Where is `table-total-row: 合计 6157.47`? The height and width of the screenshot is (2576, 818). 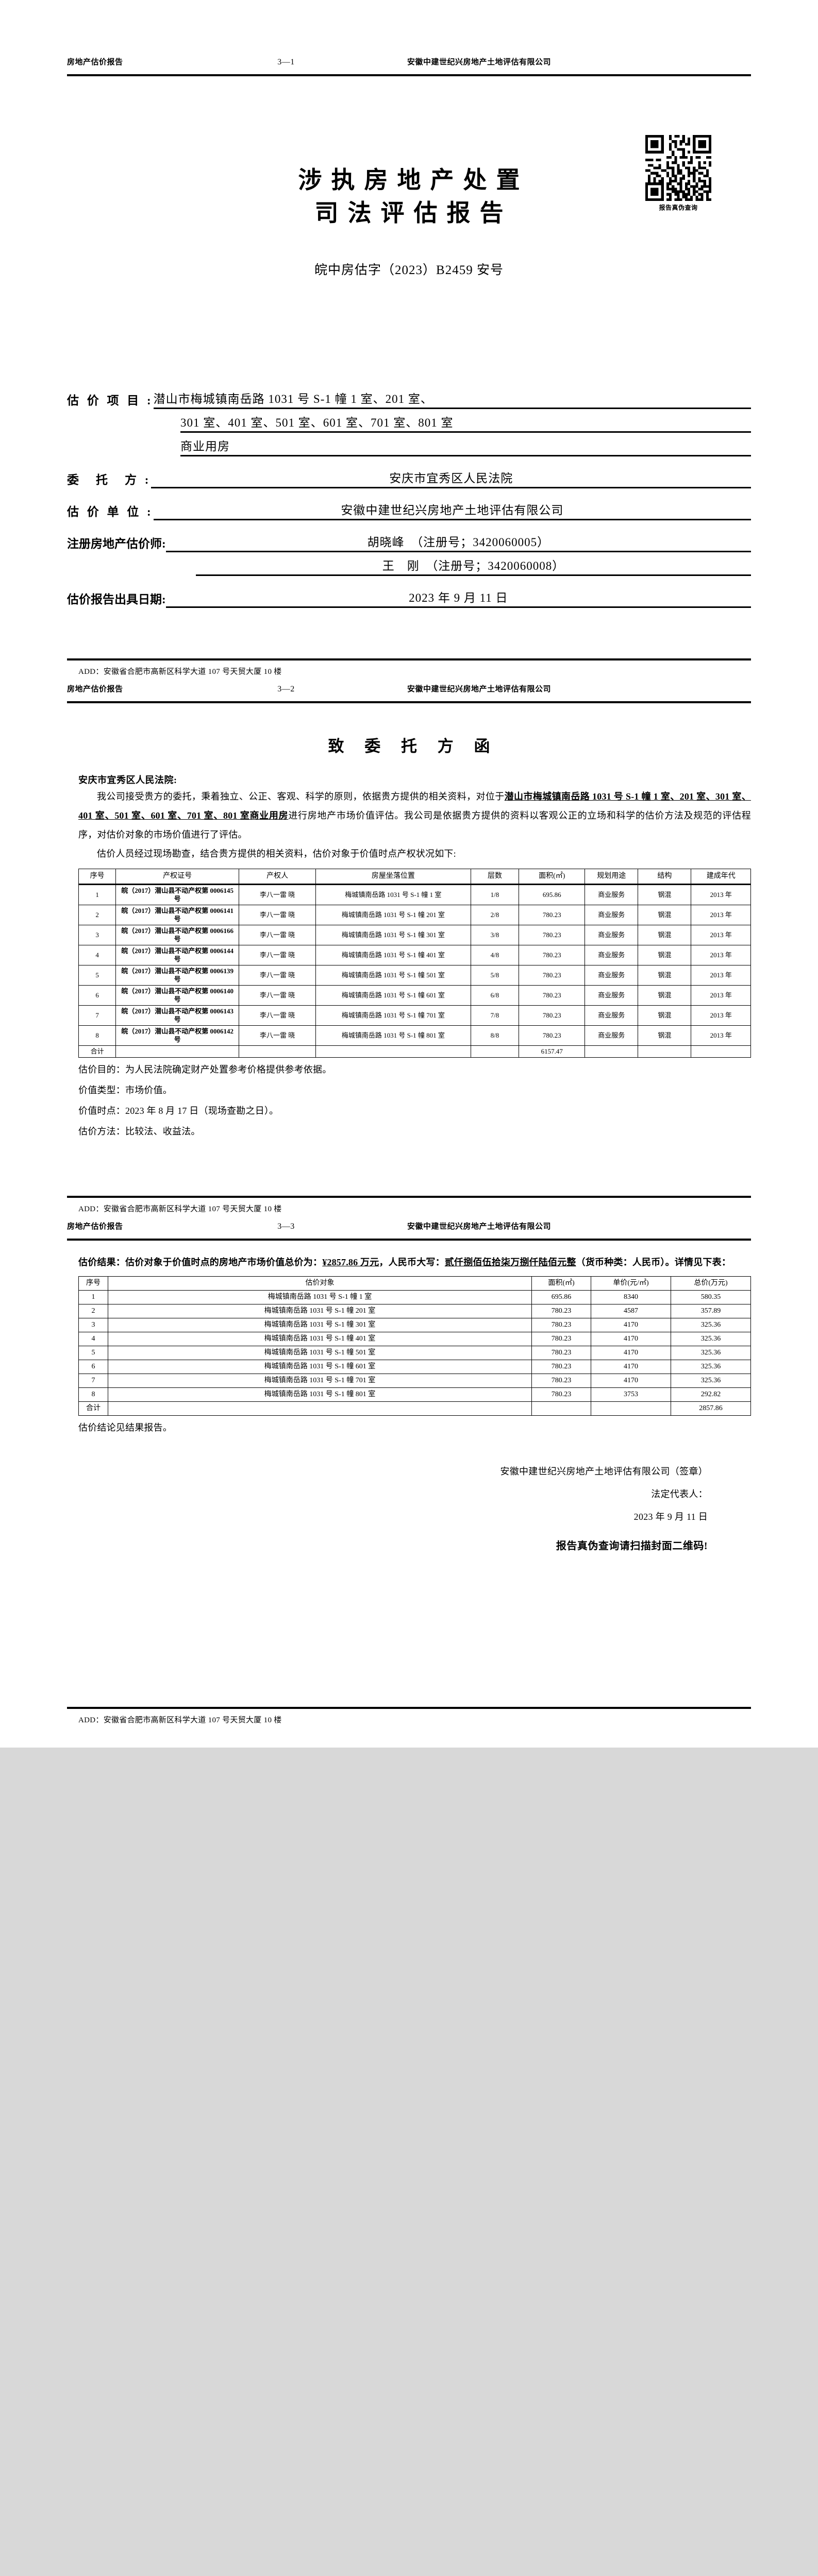
table-total-row: 合计 6157.47 is located at coordinates (414, 1051).